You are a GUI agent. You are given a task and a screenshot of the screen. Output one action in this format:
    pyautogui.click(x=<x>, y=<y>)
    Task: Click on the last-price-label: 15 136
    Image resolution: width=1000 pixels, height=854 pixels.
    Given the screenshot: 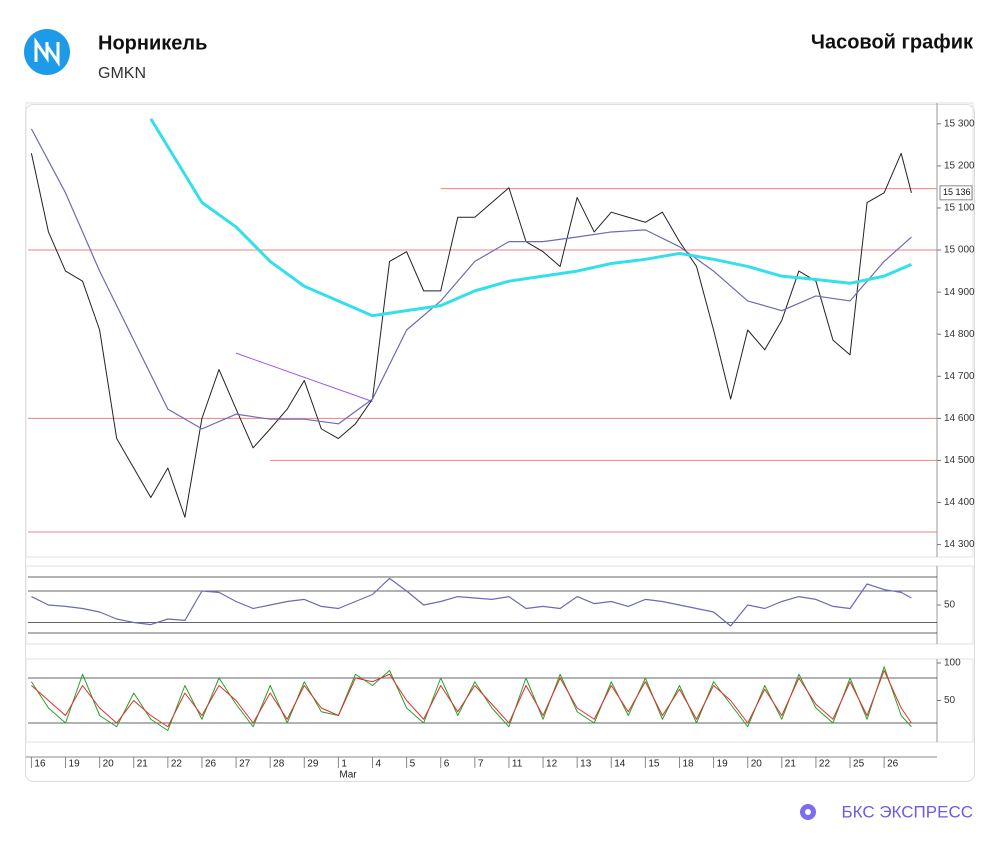 What is the action you would take?
    pyautogui.click(x=957, y=192)
    